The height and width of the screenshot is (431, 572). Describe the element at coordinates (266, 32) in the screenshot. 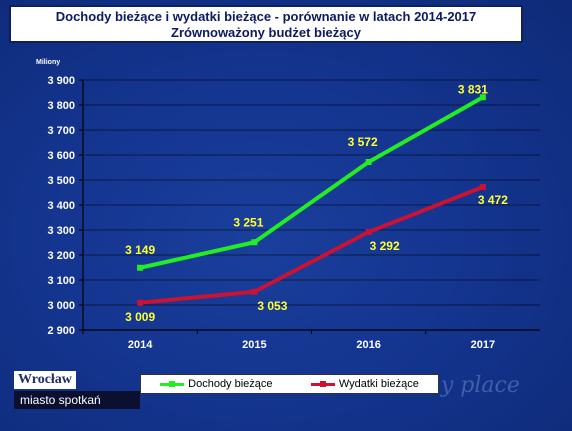

I see `chart-subtitle: Zrównoważony budżet bieżący` at that location.